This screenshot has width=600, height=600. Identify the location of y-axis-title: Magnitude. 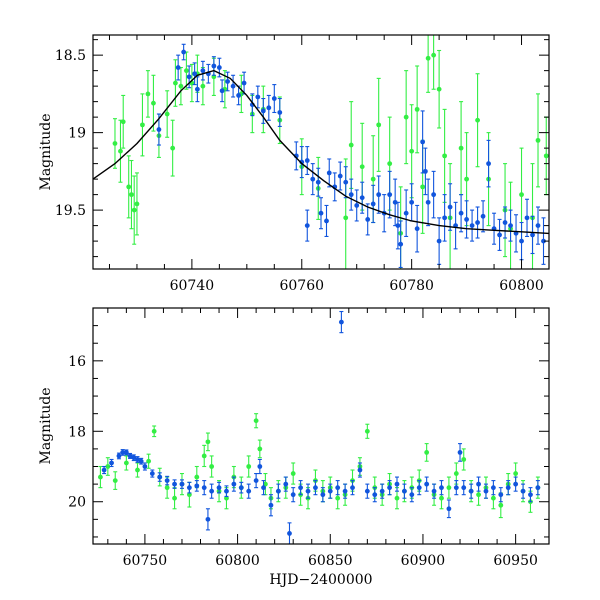
(46, 425).